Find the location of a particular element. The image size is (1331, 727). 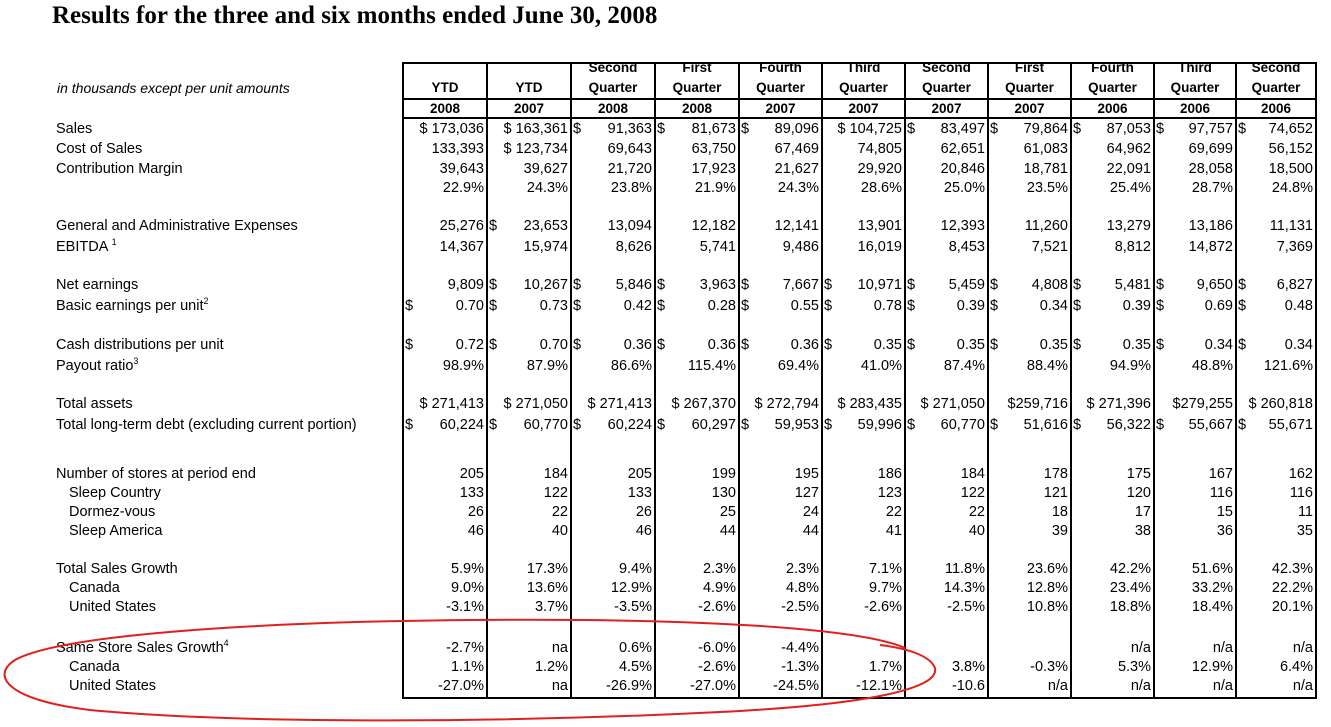

table-cell: 115.4% is located at coordinates (697, 366).